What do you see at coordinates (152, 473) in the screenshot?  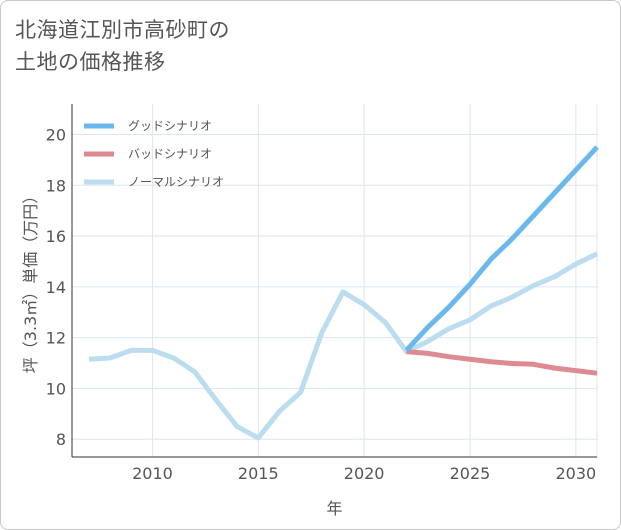 I see `x-tick-label: 2010` at bounding box center [152, 473].